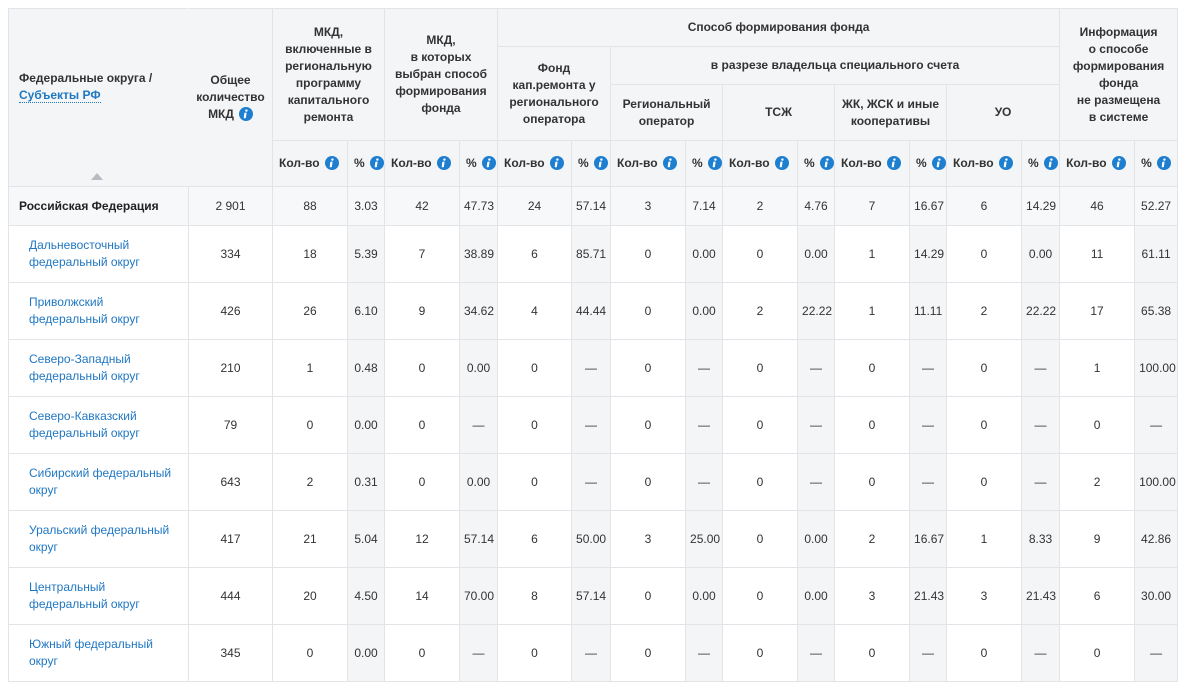  What do you see at coordinates (648, 206) in the screenshot?
I see `cell: 3` at bounding box center [648, 206].